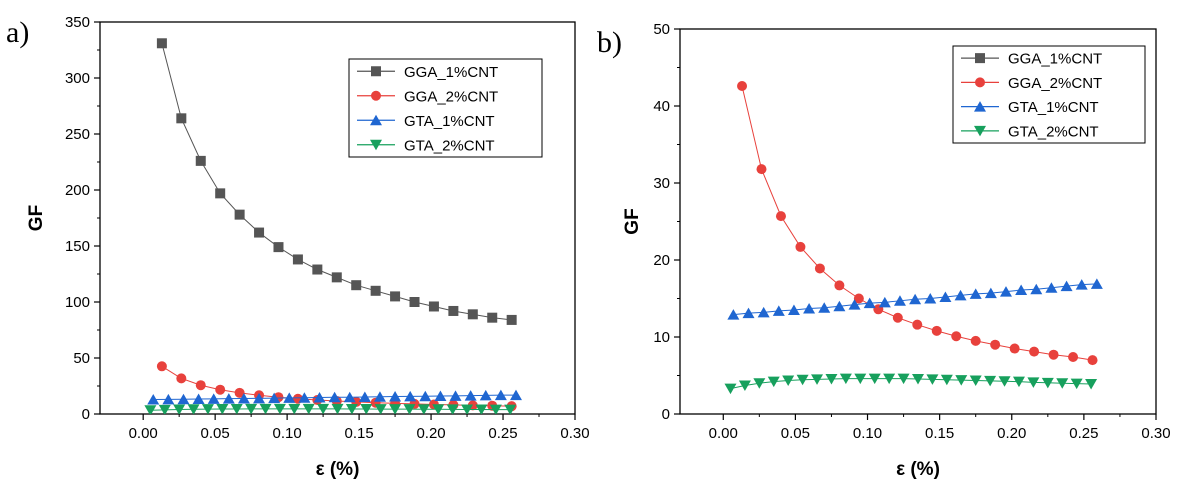 The height and width of the screenshot is (482, 1184). What do you see at coordinates (77, 190) in the screenshot?
I see `y-tick-label: 200` at bounding box center [77, 190].